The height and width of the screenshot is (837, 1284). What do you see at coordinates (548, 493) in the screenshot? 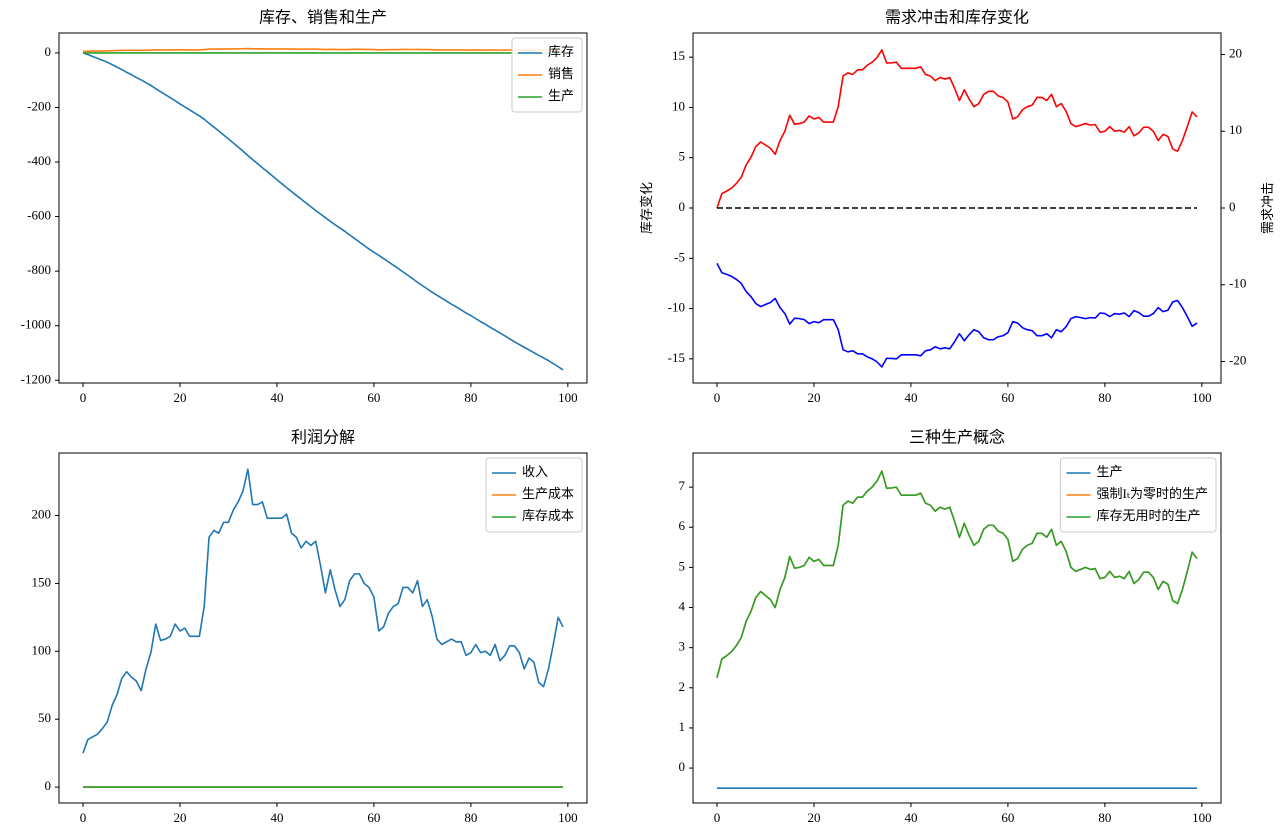
I see `legend-label: 生产成本` at bounding box center [548, 493].